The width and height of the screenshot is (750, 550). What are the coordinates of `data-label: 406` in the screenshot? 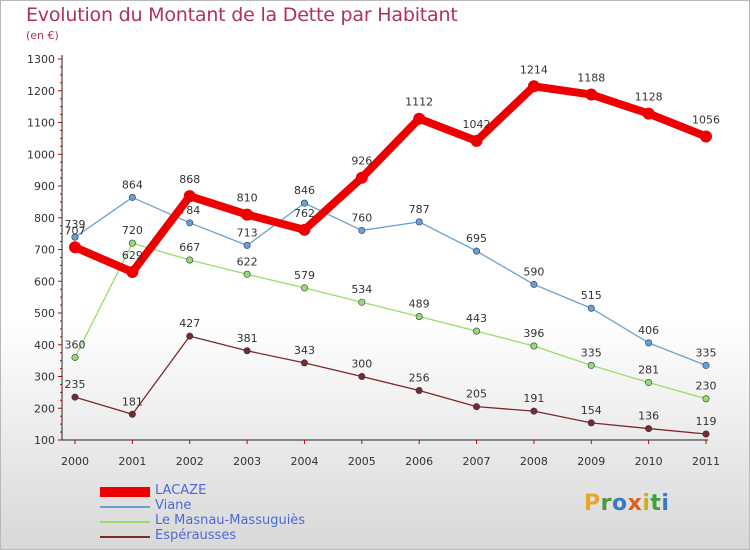 It's located at (648, 330).